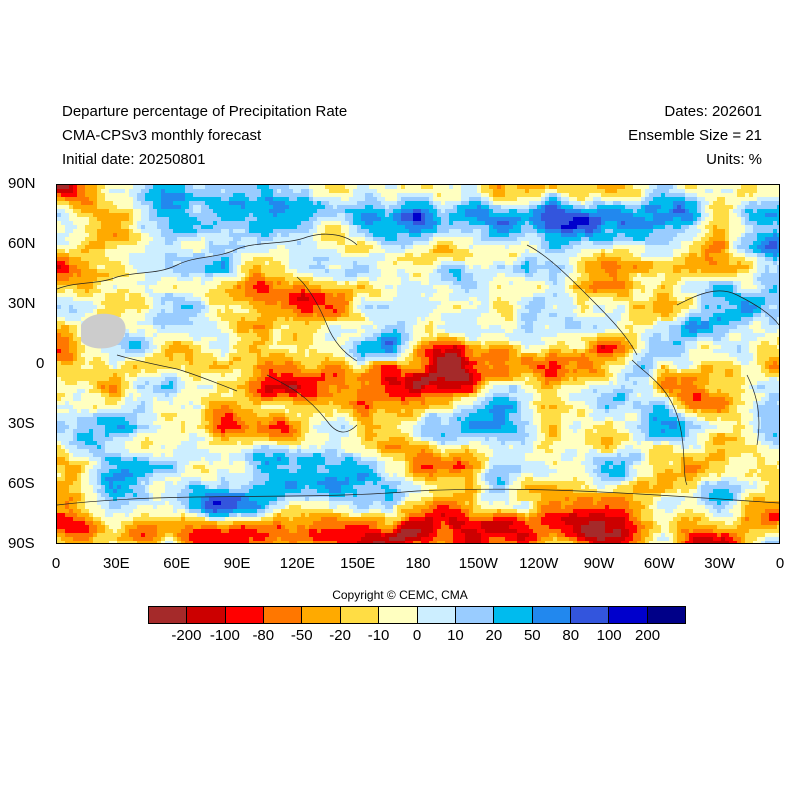 The height and width of the screenshot is (800, 800). I want to click on colorbar-label: -10, so click(378, 635).